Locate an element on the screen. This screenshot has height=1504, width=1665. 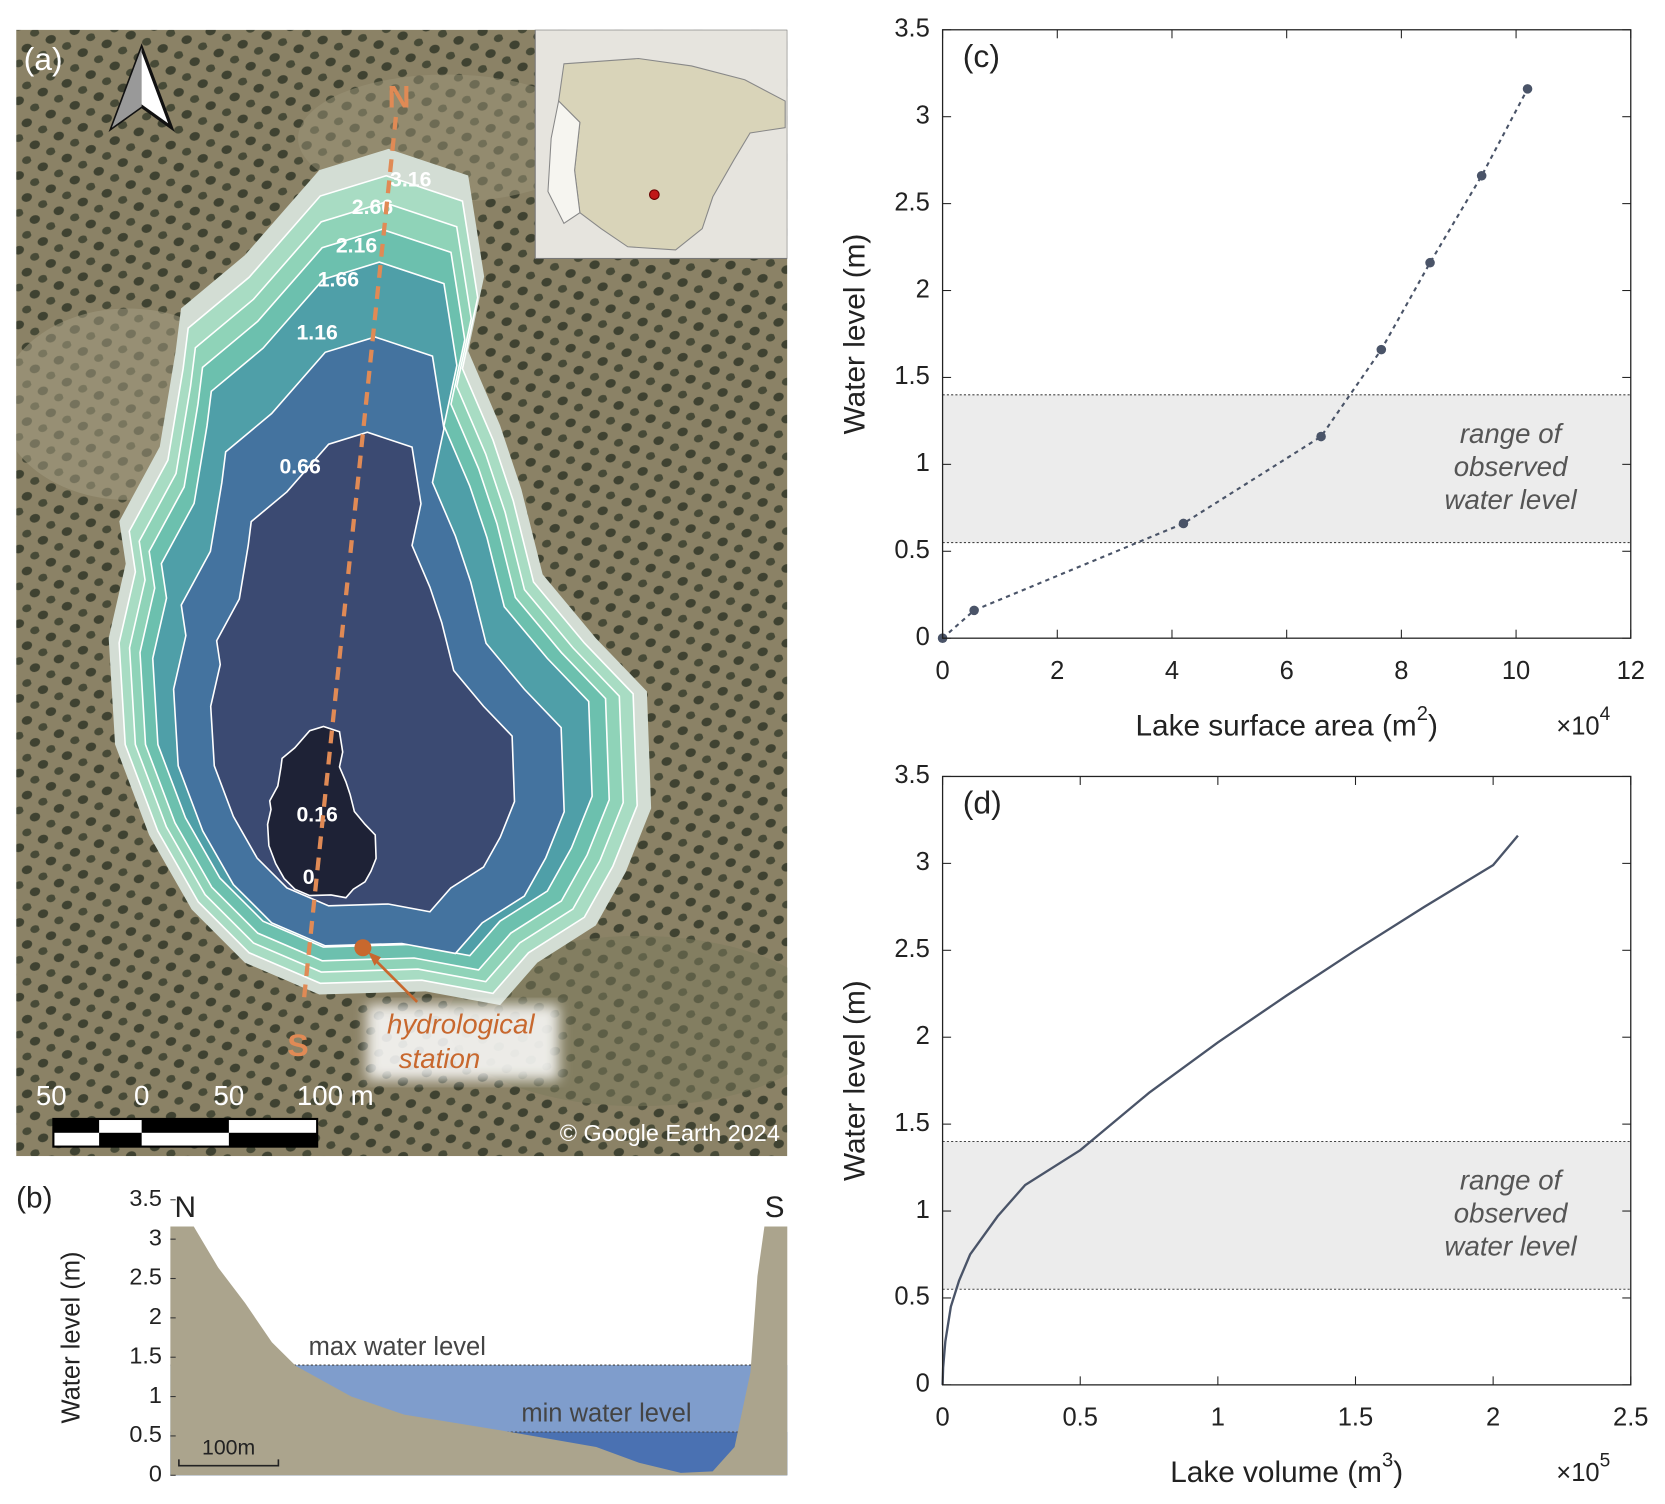
x-axis-label: Lake volume (m3) is located at coordinates (1286, 1469).